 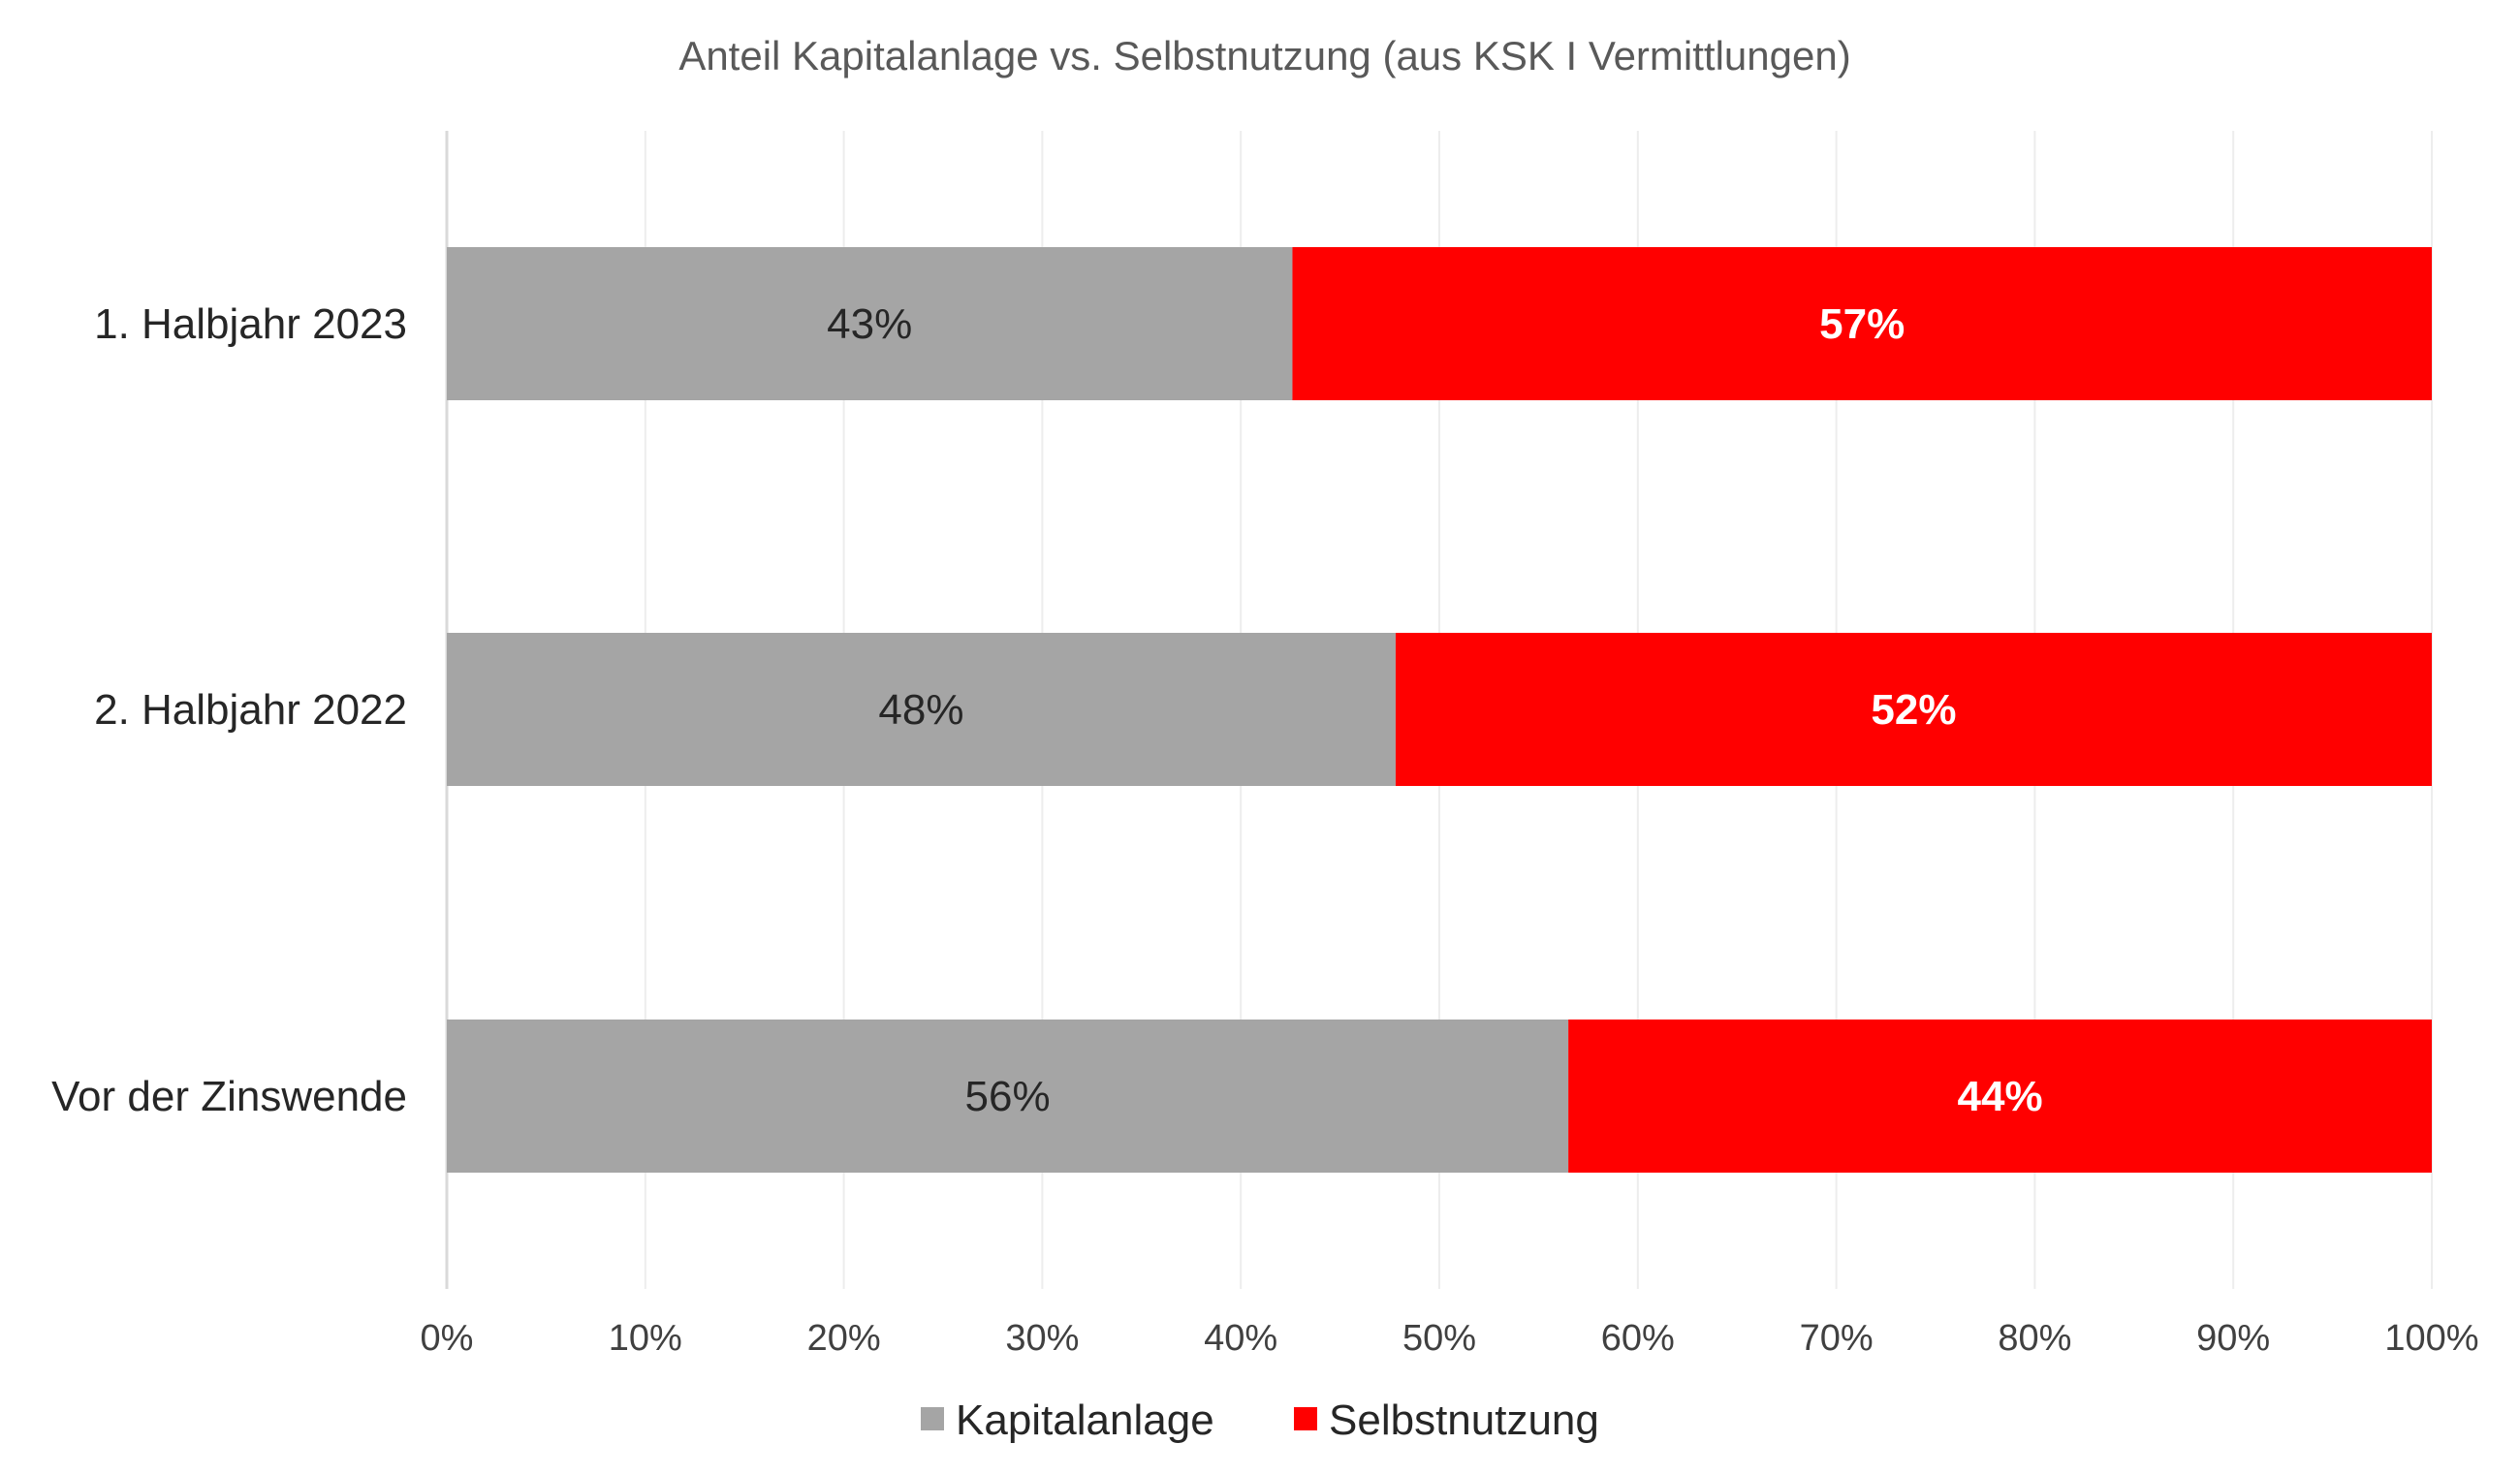 I want to click on x-tick-label: 70%, so click(x=1837, y=1338).